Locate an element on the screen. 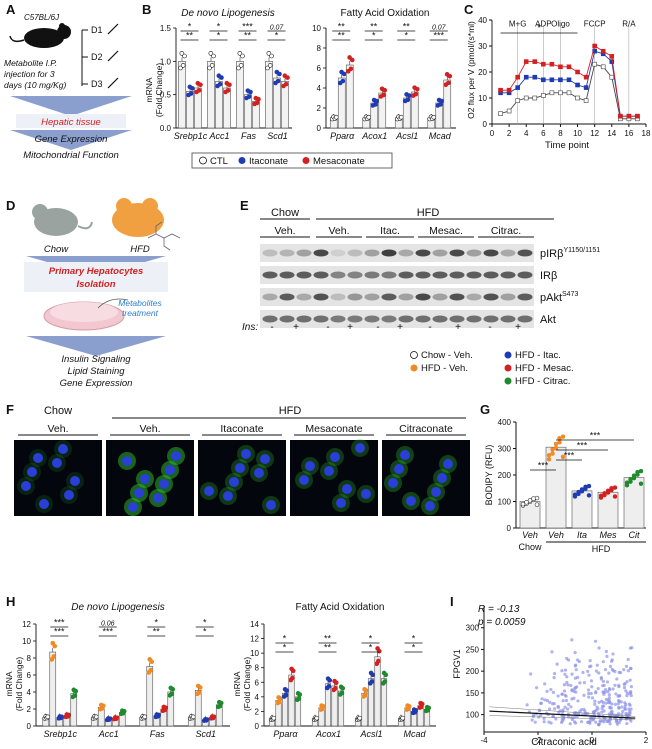 This screenshot has width=652, height=749. b-right-gene-label: Mcad is located at coordinates (440, 136).